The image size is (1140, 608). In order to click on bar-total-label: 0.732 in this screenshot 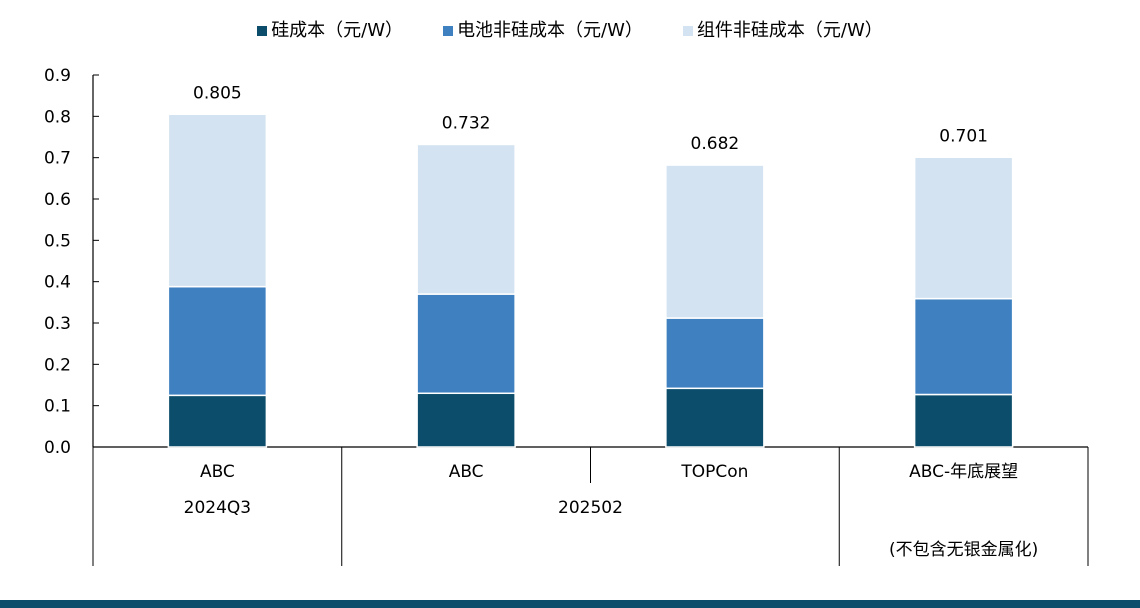, I will do `click(466, 123)`.